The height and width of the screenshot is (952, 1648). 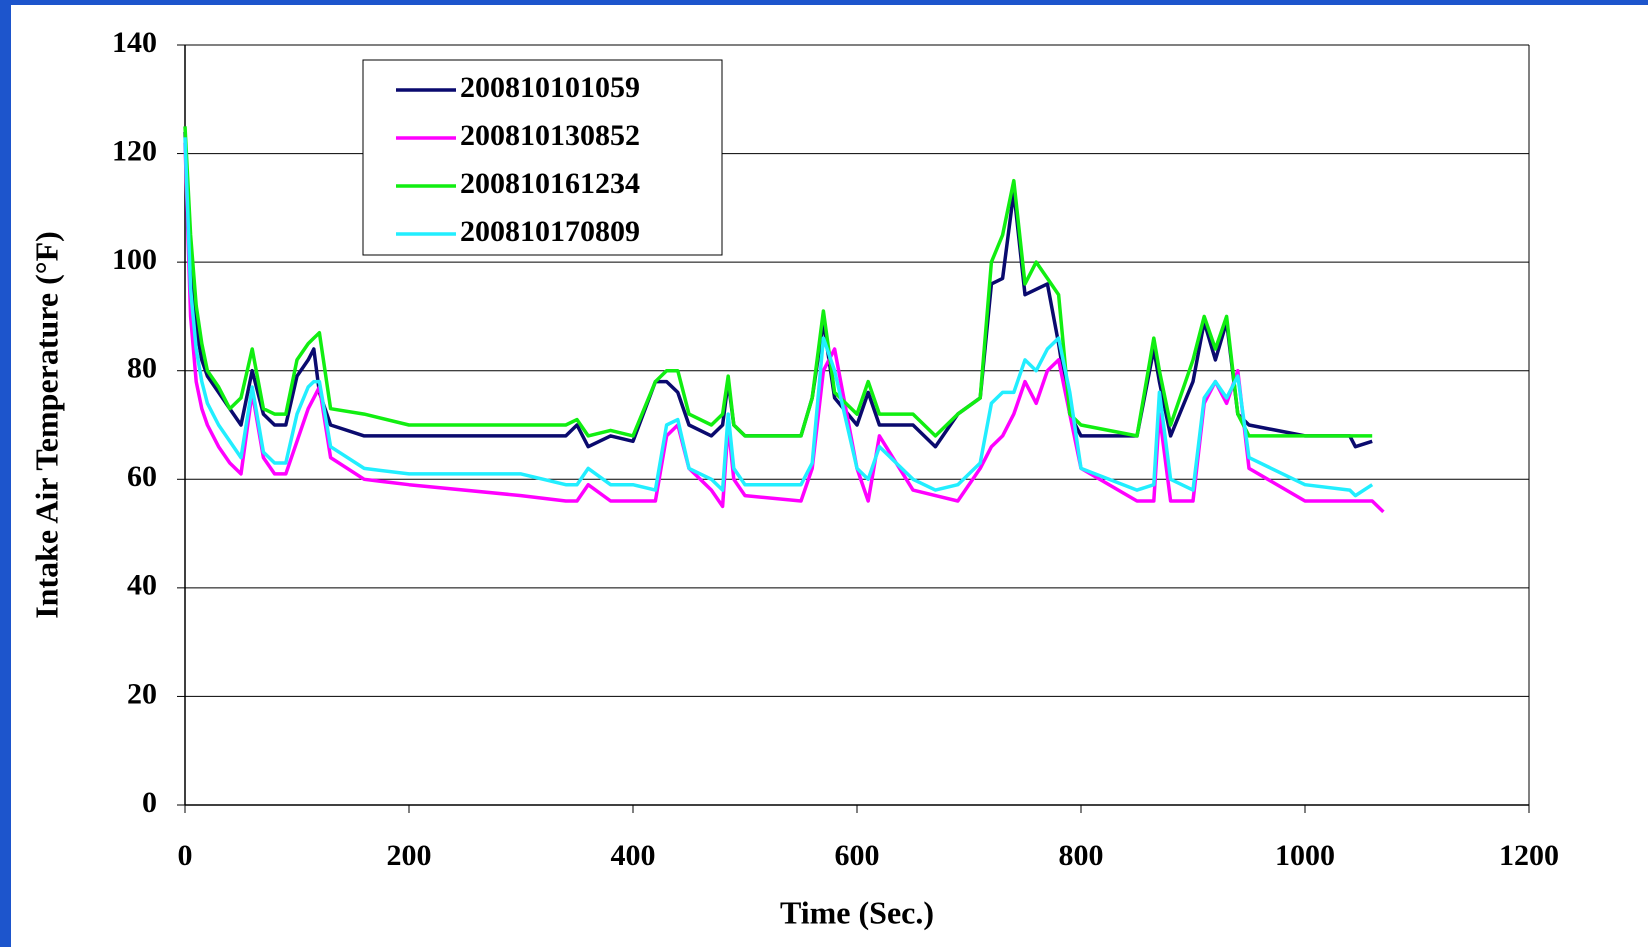 What do you see at coordinates (550, 183) in the screenshot?
I see `legend-label: 200810161234` at bounding box center [550, 183].